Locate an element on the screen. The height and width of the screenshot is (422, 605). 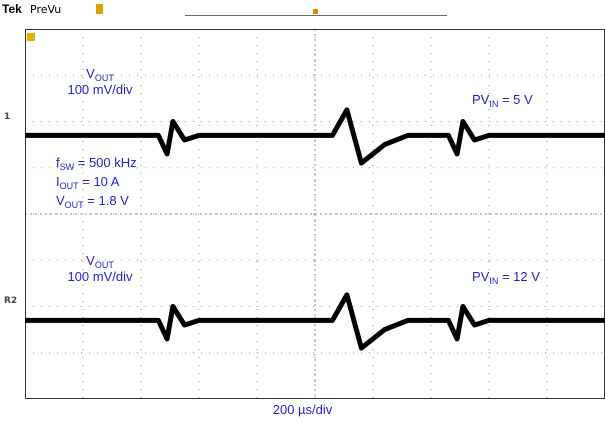
top-scale-label: 100 mV/div is located at coordinates (100, 89).